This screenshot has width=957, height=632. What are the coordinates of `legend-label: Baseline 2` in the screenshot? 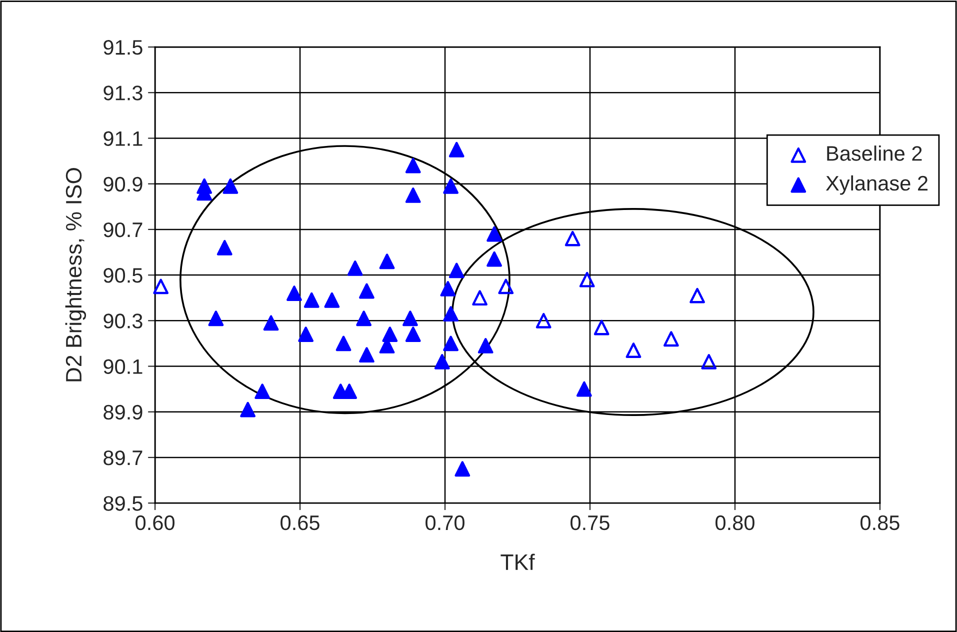 It's located at (874, 153).